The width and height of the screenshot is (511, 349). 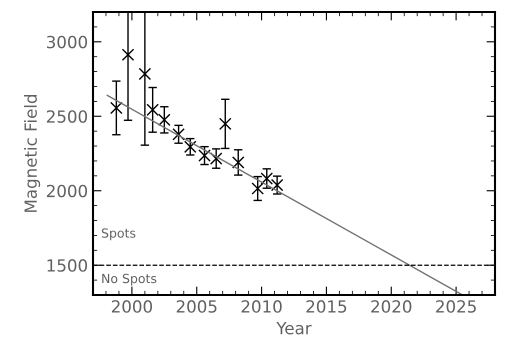 I want to click on x-tick-label: 2000, so click(x=132, y=306).